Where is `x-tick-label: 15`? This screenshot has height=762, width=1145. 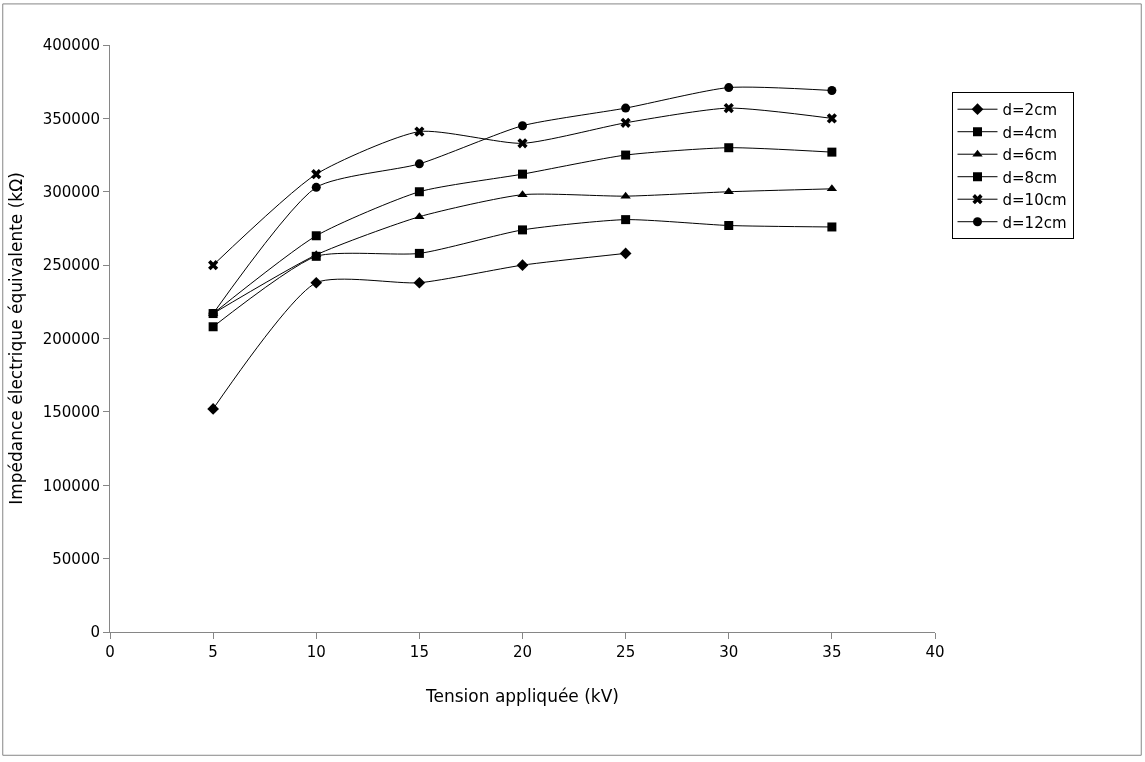 x-tick-label: 15 is located at coordinates (419, 652).